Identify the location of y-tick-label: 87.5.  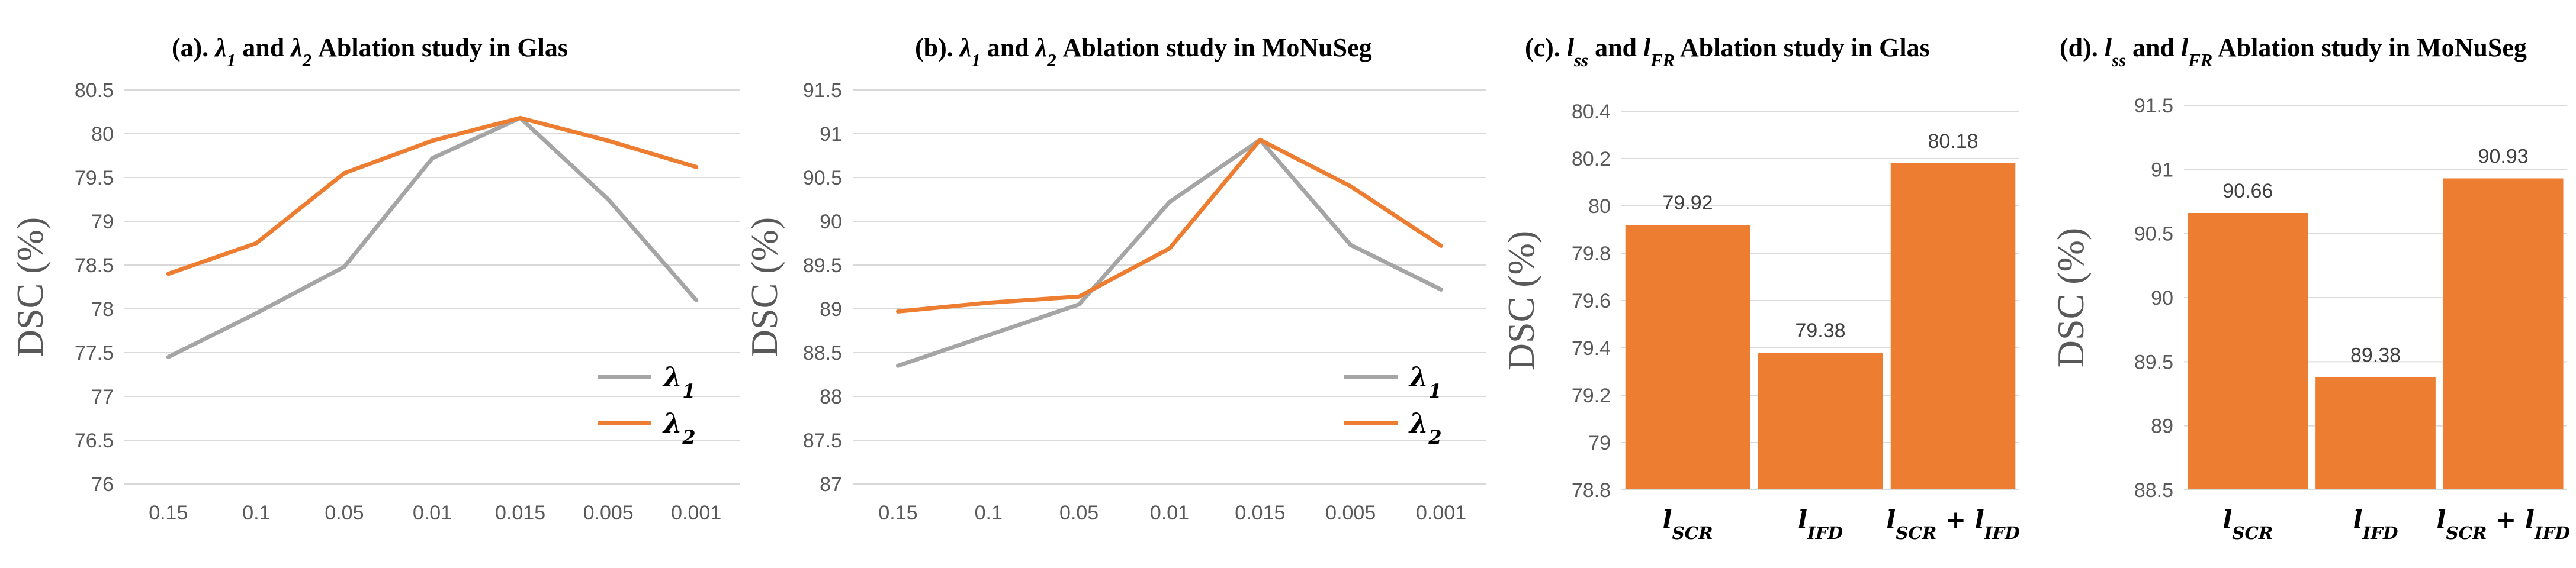
(822, 441).